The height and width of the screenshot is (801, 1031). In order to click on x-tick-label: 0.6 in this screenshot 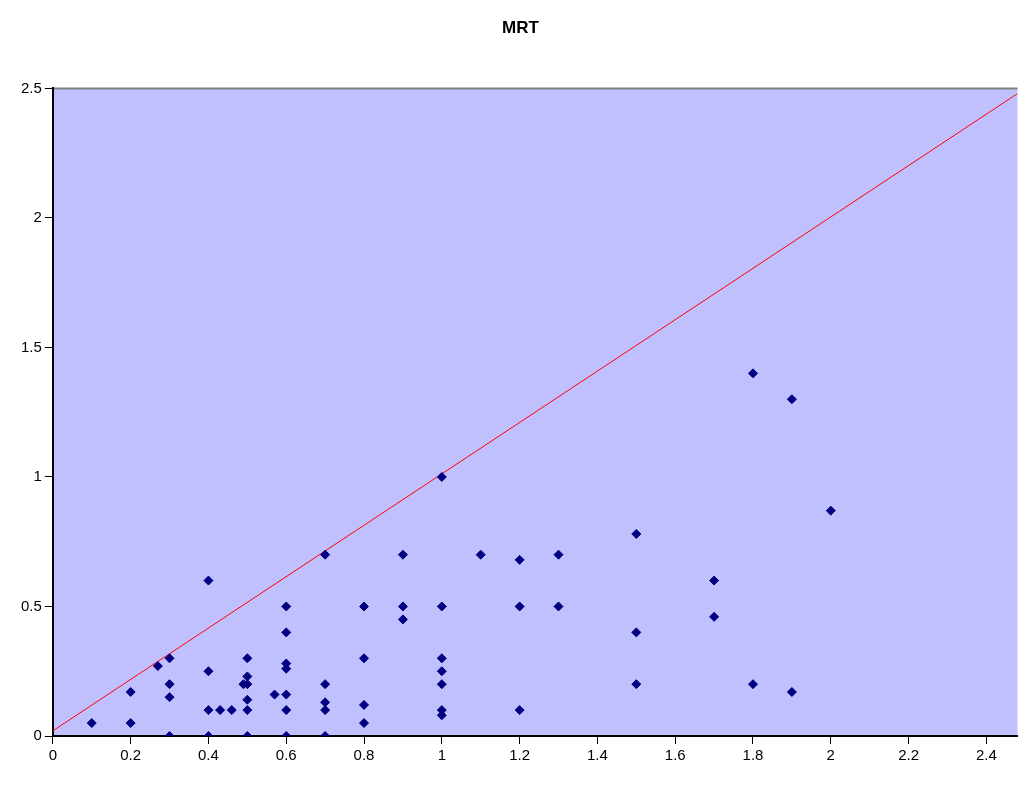, I will do `click(286, 755)`.